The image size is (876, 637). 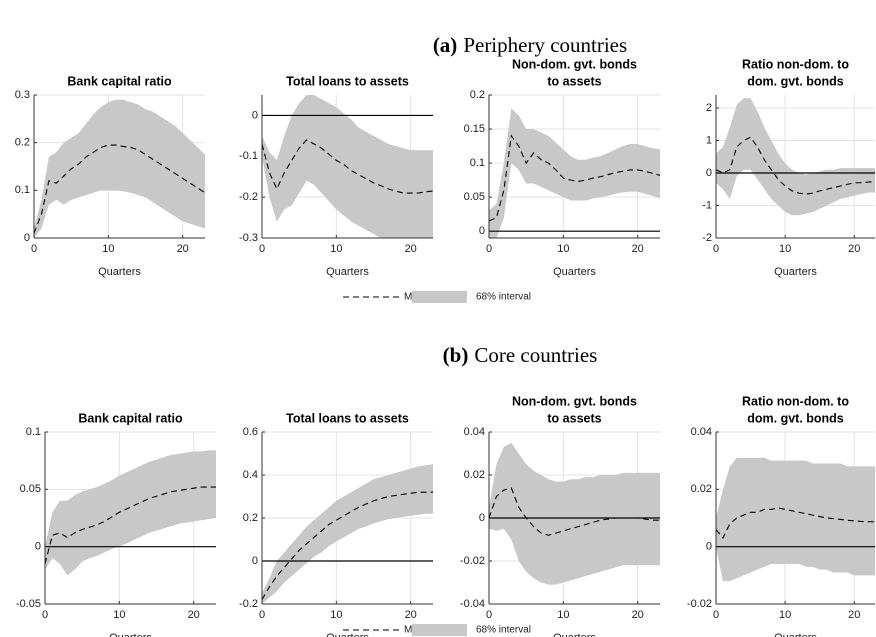 What do you see at coordinates (248, 156) in the screenshot?
I see `y-tick-label: -0.1` at bounding box center [248, 156].